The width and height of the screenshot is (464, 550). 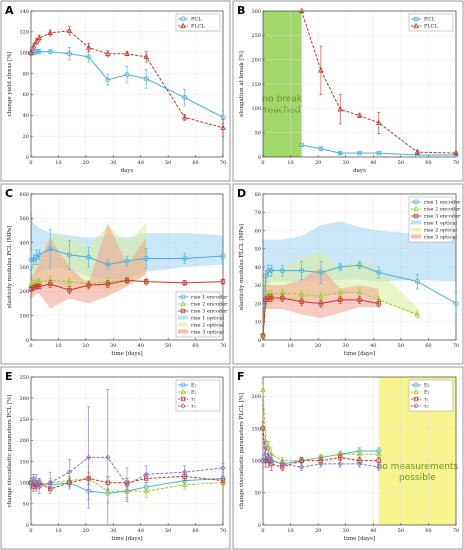 What do you see at coordinates (209, 305) in the screenshot?
I see `legend-label: rise 2 encoder` at bounding box center [209, 305].